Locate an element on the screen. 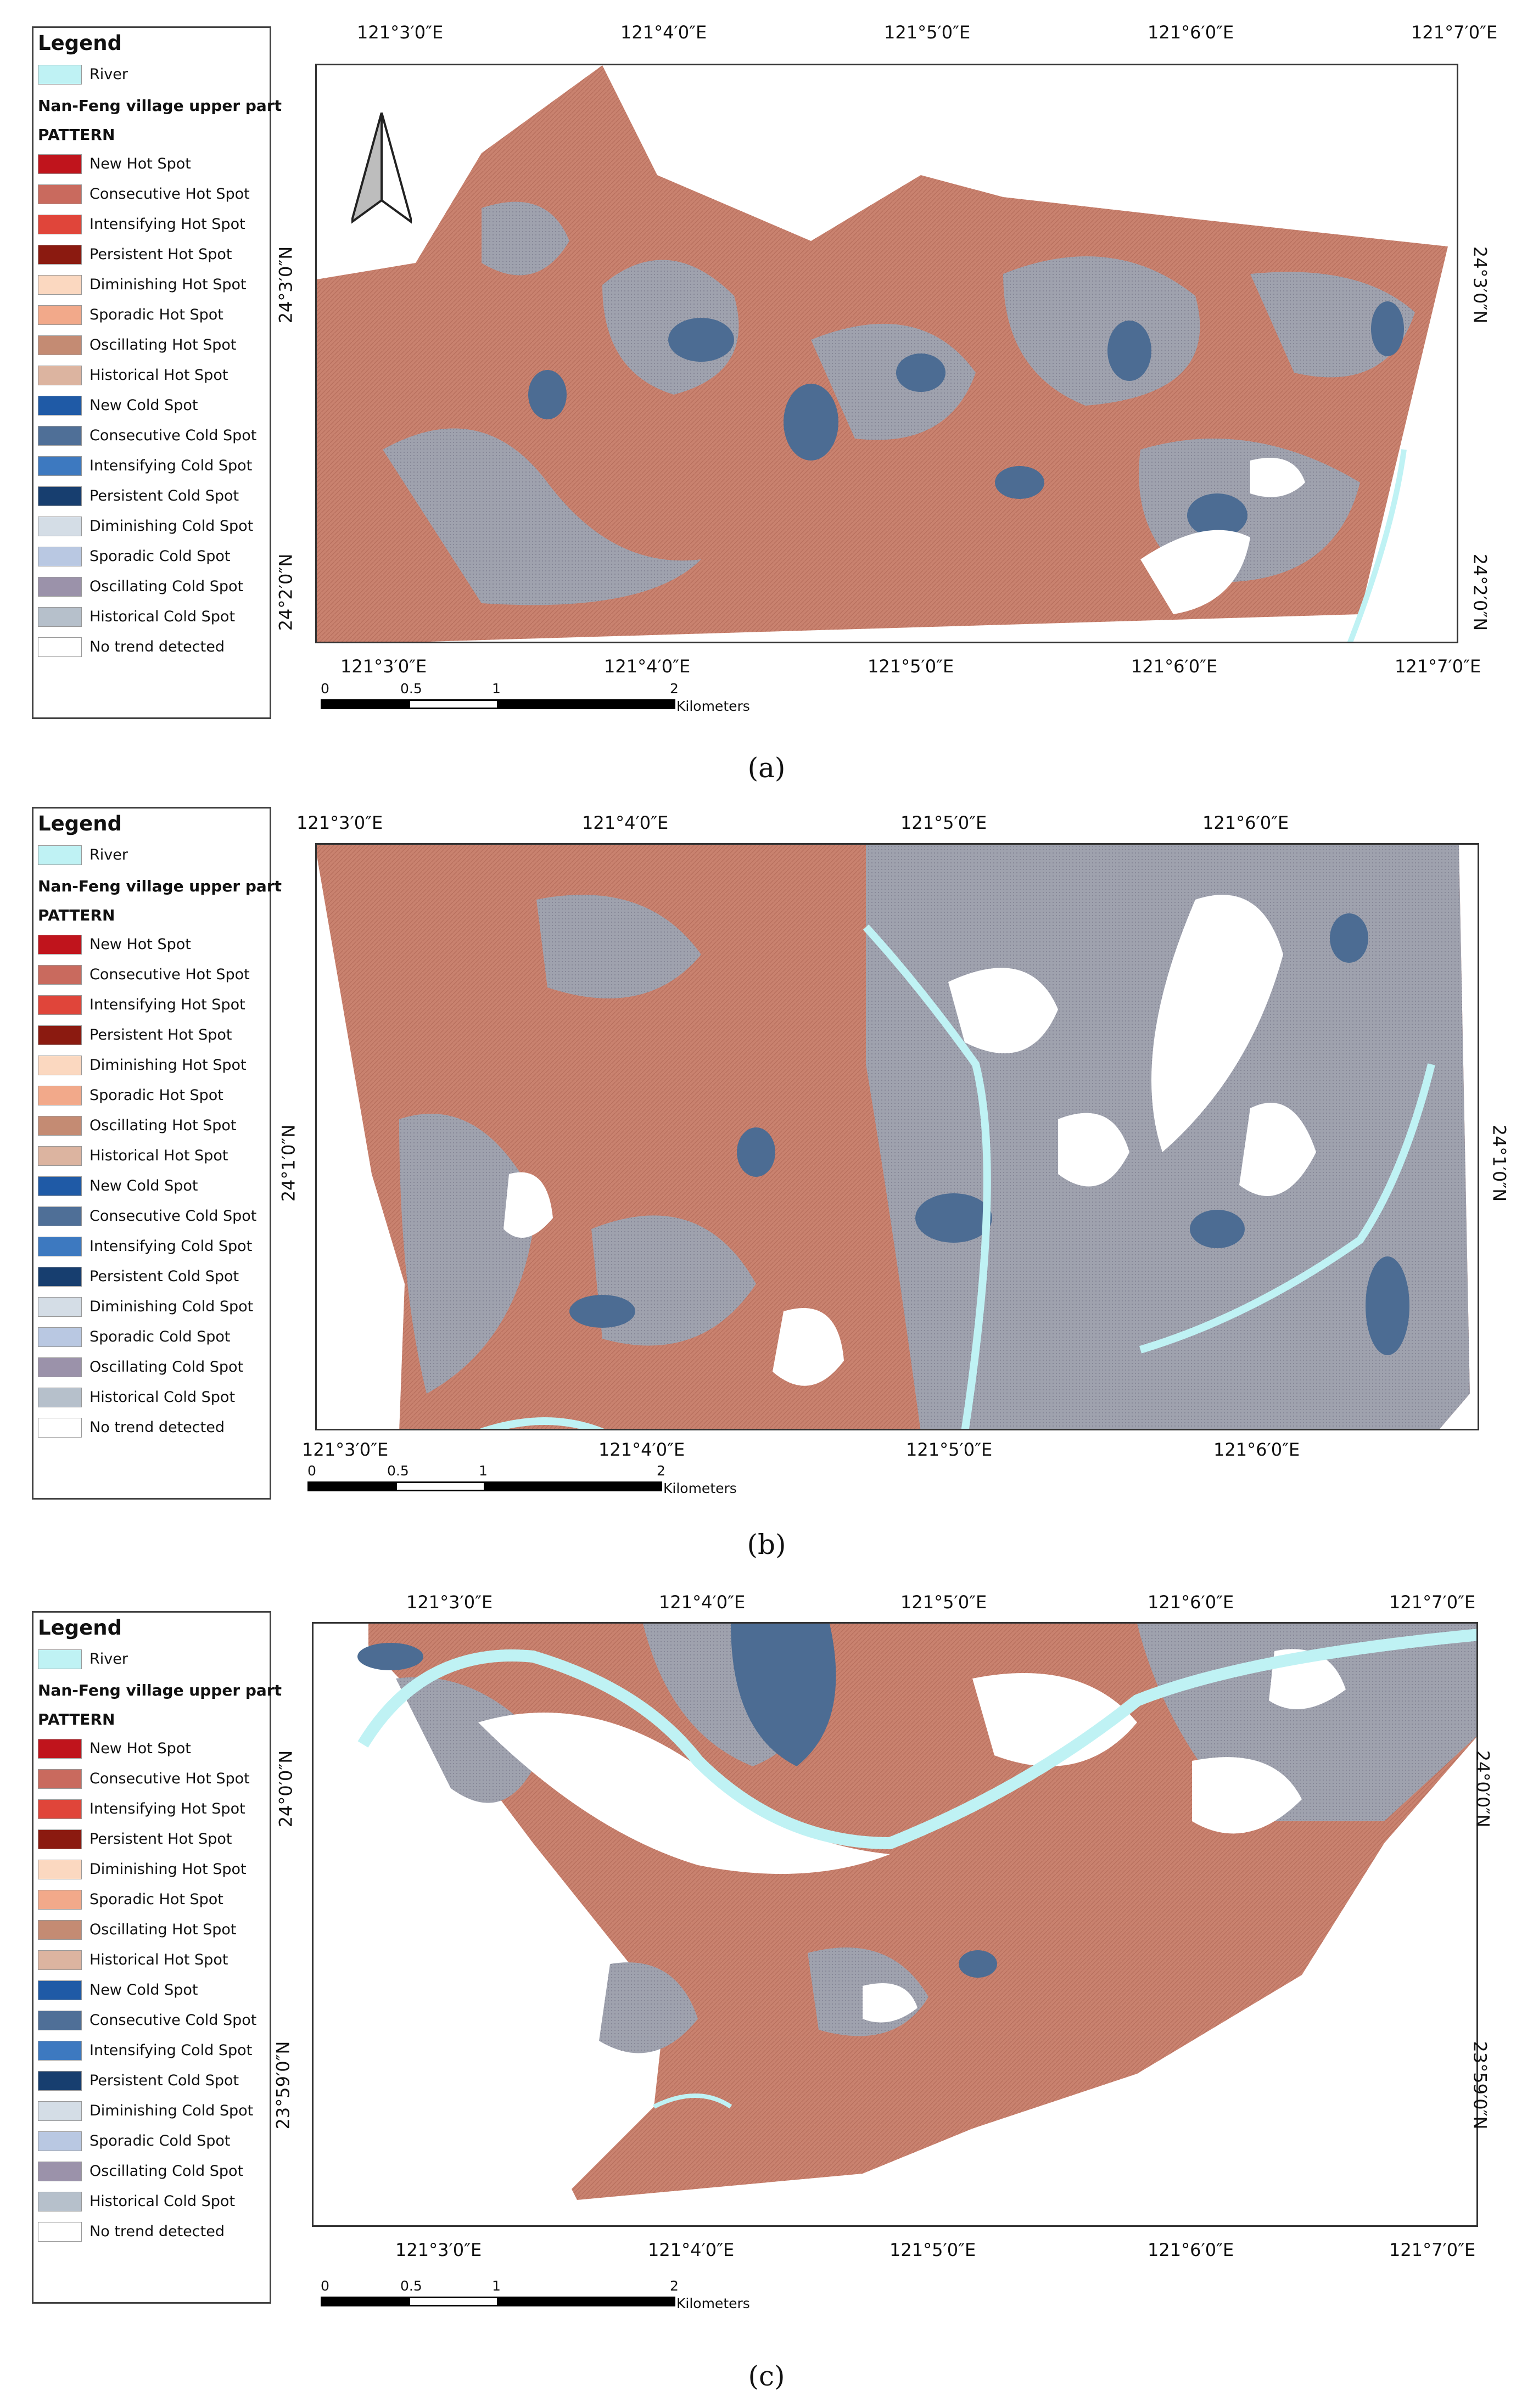  top-lon-label: 121°6′0″E is located at coordinates (1191, 32).